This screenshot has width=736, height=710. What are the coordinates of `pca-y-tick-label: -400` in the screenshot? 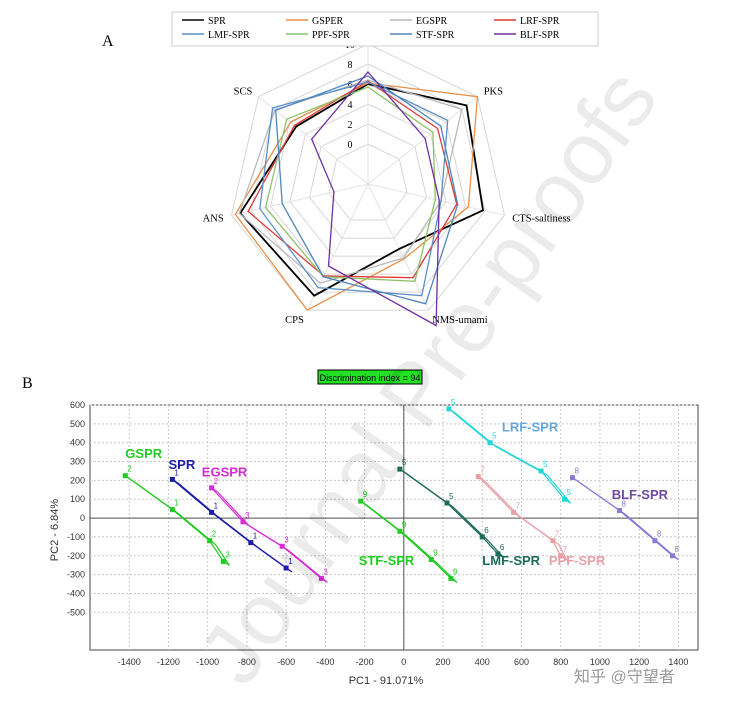 It's located at (76, 593).